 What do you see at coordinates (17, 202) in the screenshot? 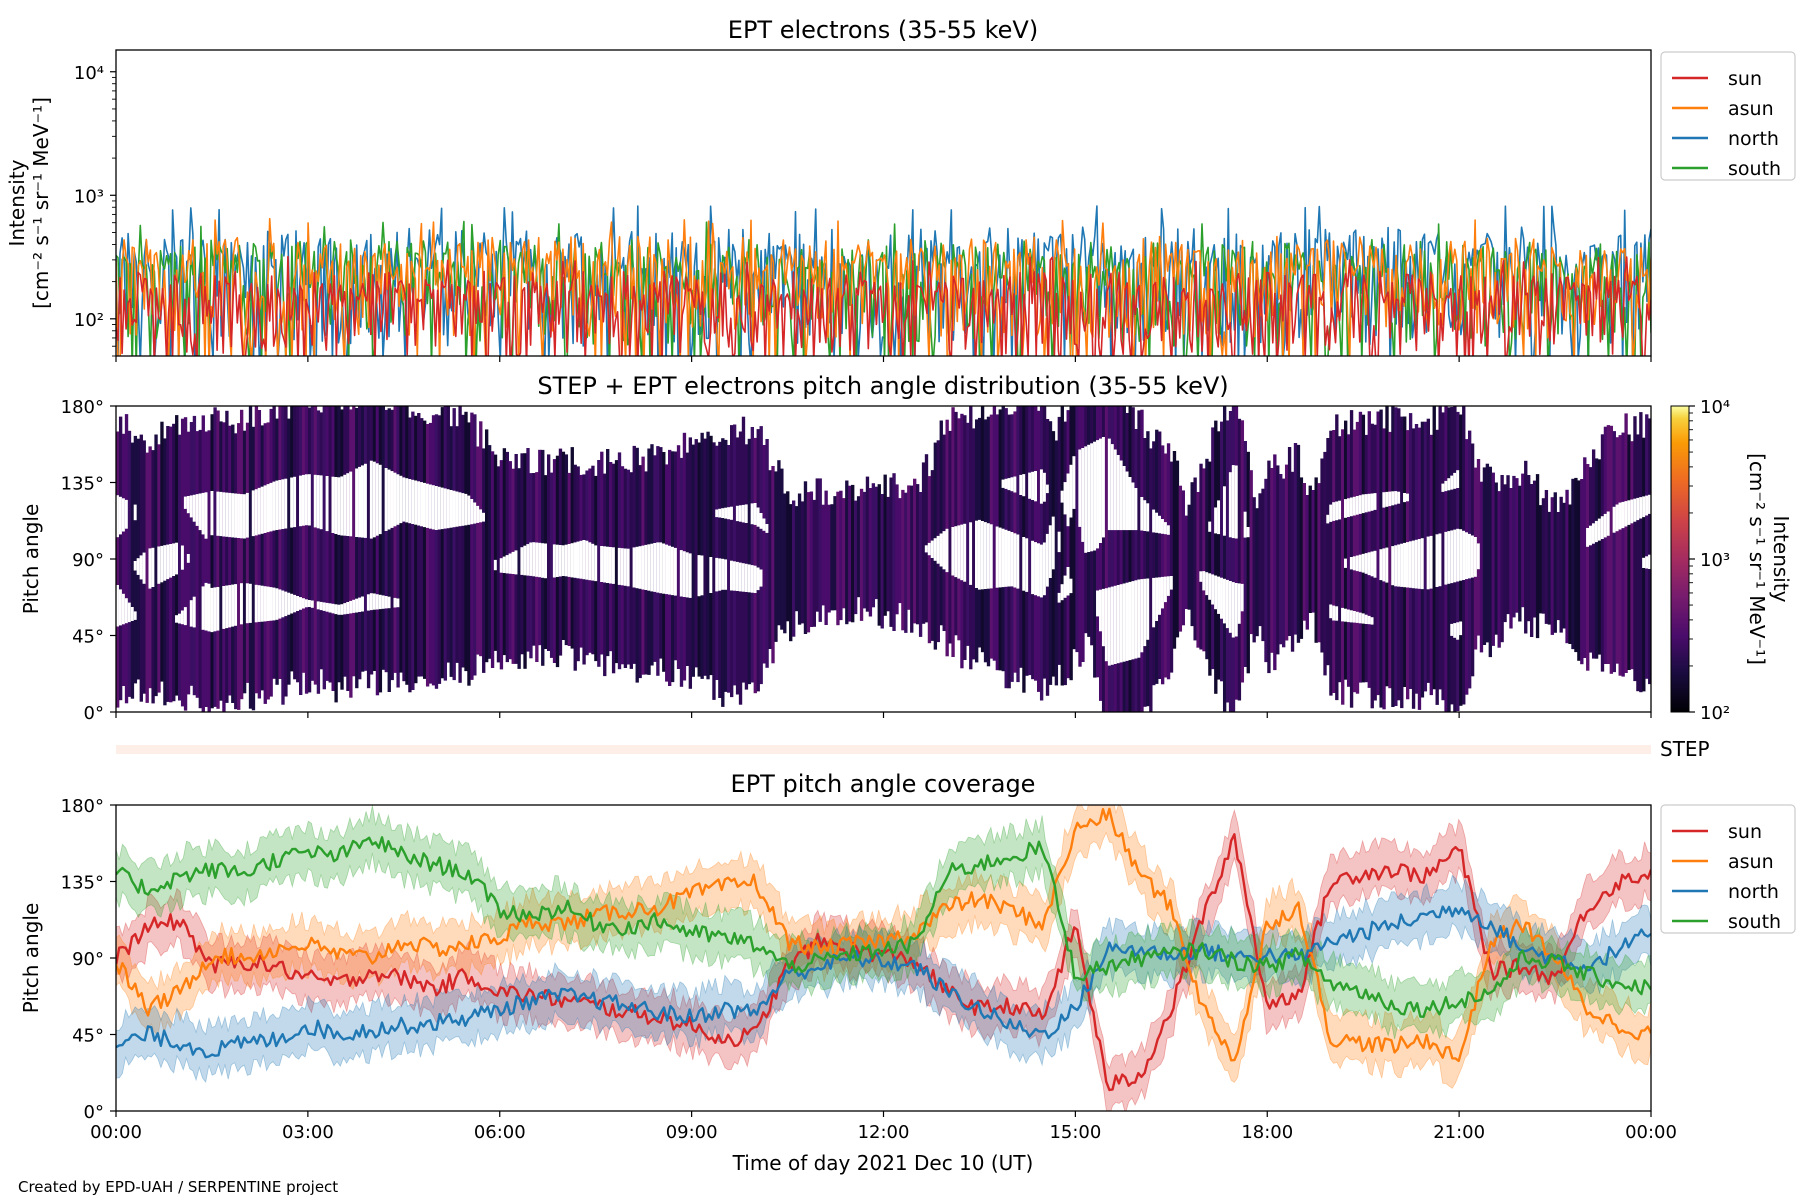
I see `panel1-ylabel-line1: Intensity` at bounding box center [17, 202].